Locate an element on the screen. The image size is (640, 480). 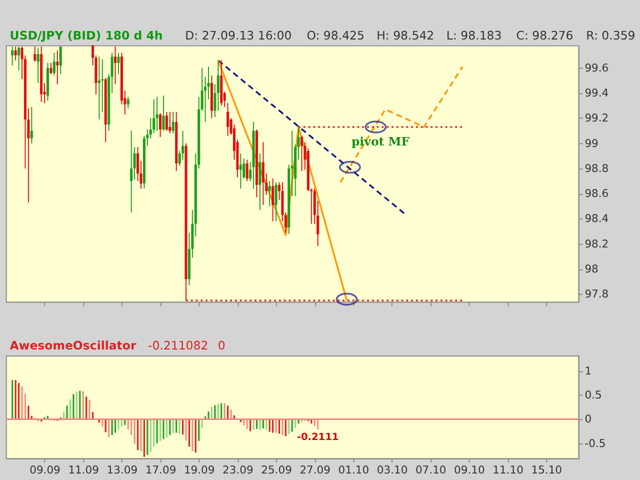
series-label: pivot MF is located at coordinates (380, 141).